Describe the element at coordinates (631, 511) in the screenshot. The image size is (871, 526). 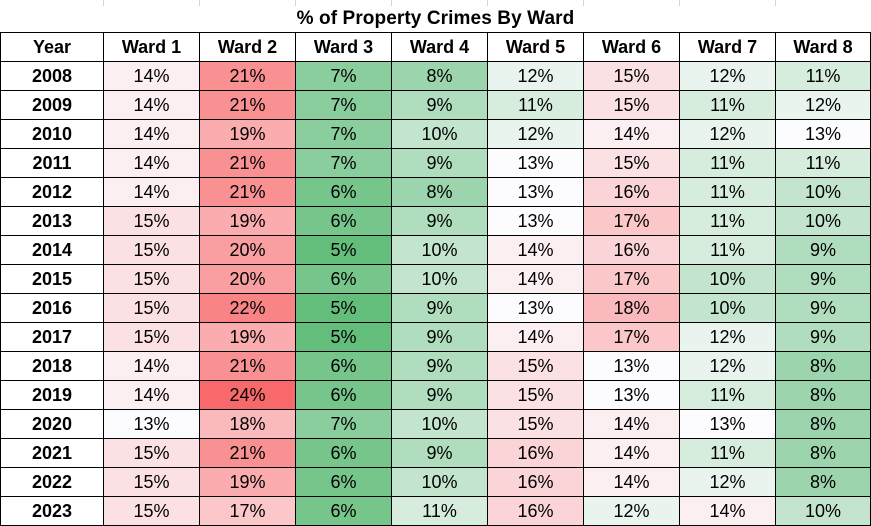
I see `heat-cell-ward-6: 12%` at that location.